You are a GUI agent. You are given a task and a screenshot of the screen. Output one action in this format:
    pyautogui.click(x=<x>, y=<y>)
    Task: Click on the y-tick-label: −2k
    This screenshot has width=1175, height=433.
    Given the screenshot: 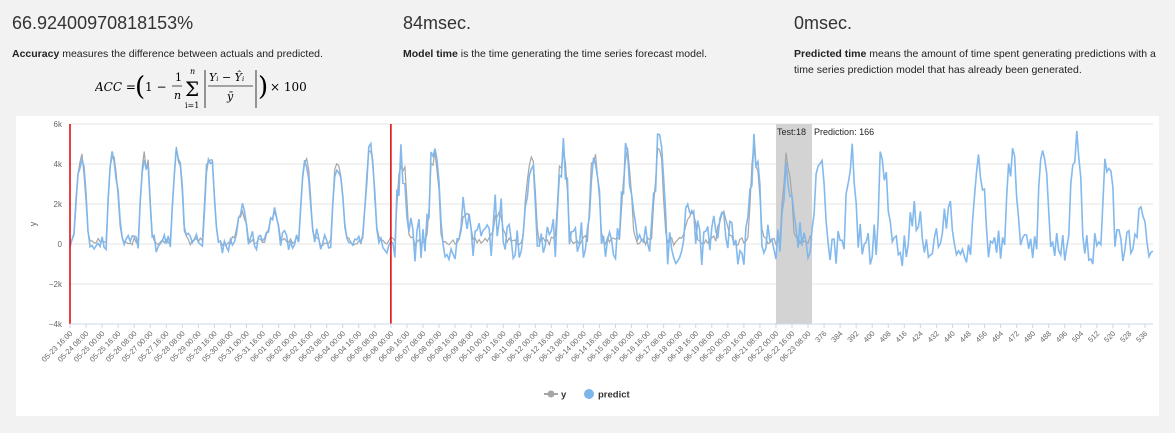 What is the action you would take?
    pyautogui.click(x=56, y=284)
    